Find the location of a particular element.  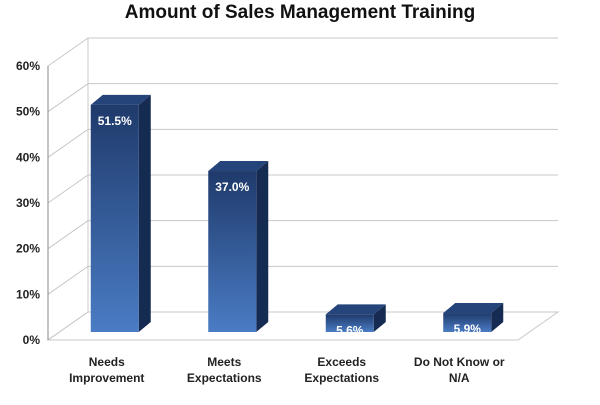

y-tick-label: 10% is located at coordinates (28, 294).